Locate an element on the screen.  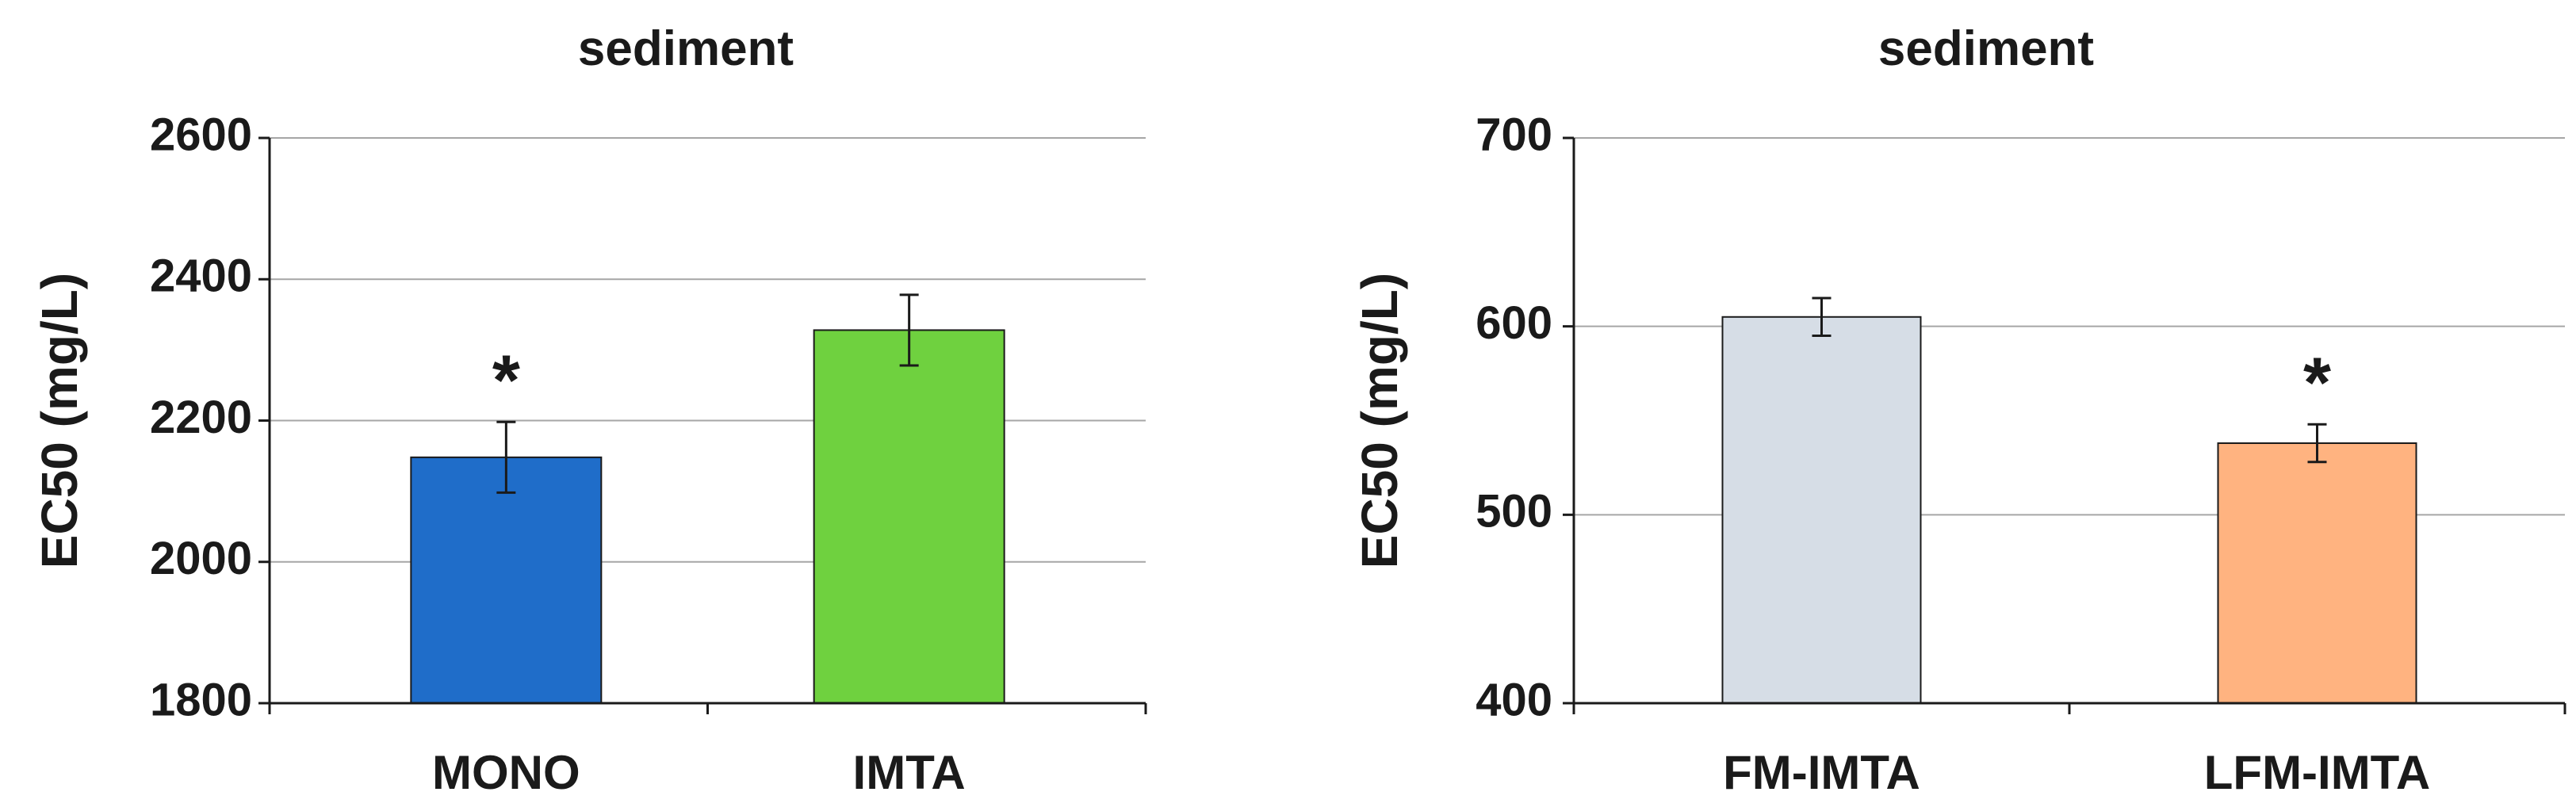
x-category-label: FM-IMTA is located at coordinates (1821, 772).